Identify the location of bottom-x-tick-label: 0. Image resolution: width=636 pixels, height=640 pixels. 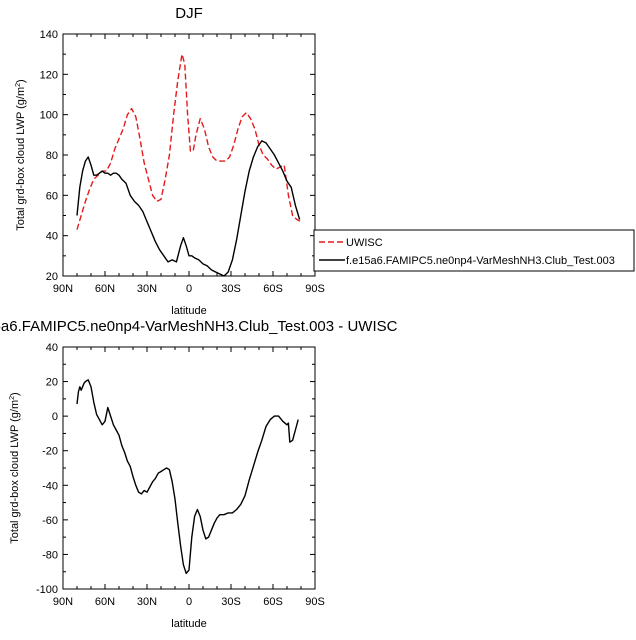
(189, 602).